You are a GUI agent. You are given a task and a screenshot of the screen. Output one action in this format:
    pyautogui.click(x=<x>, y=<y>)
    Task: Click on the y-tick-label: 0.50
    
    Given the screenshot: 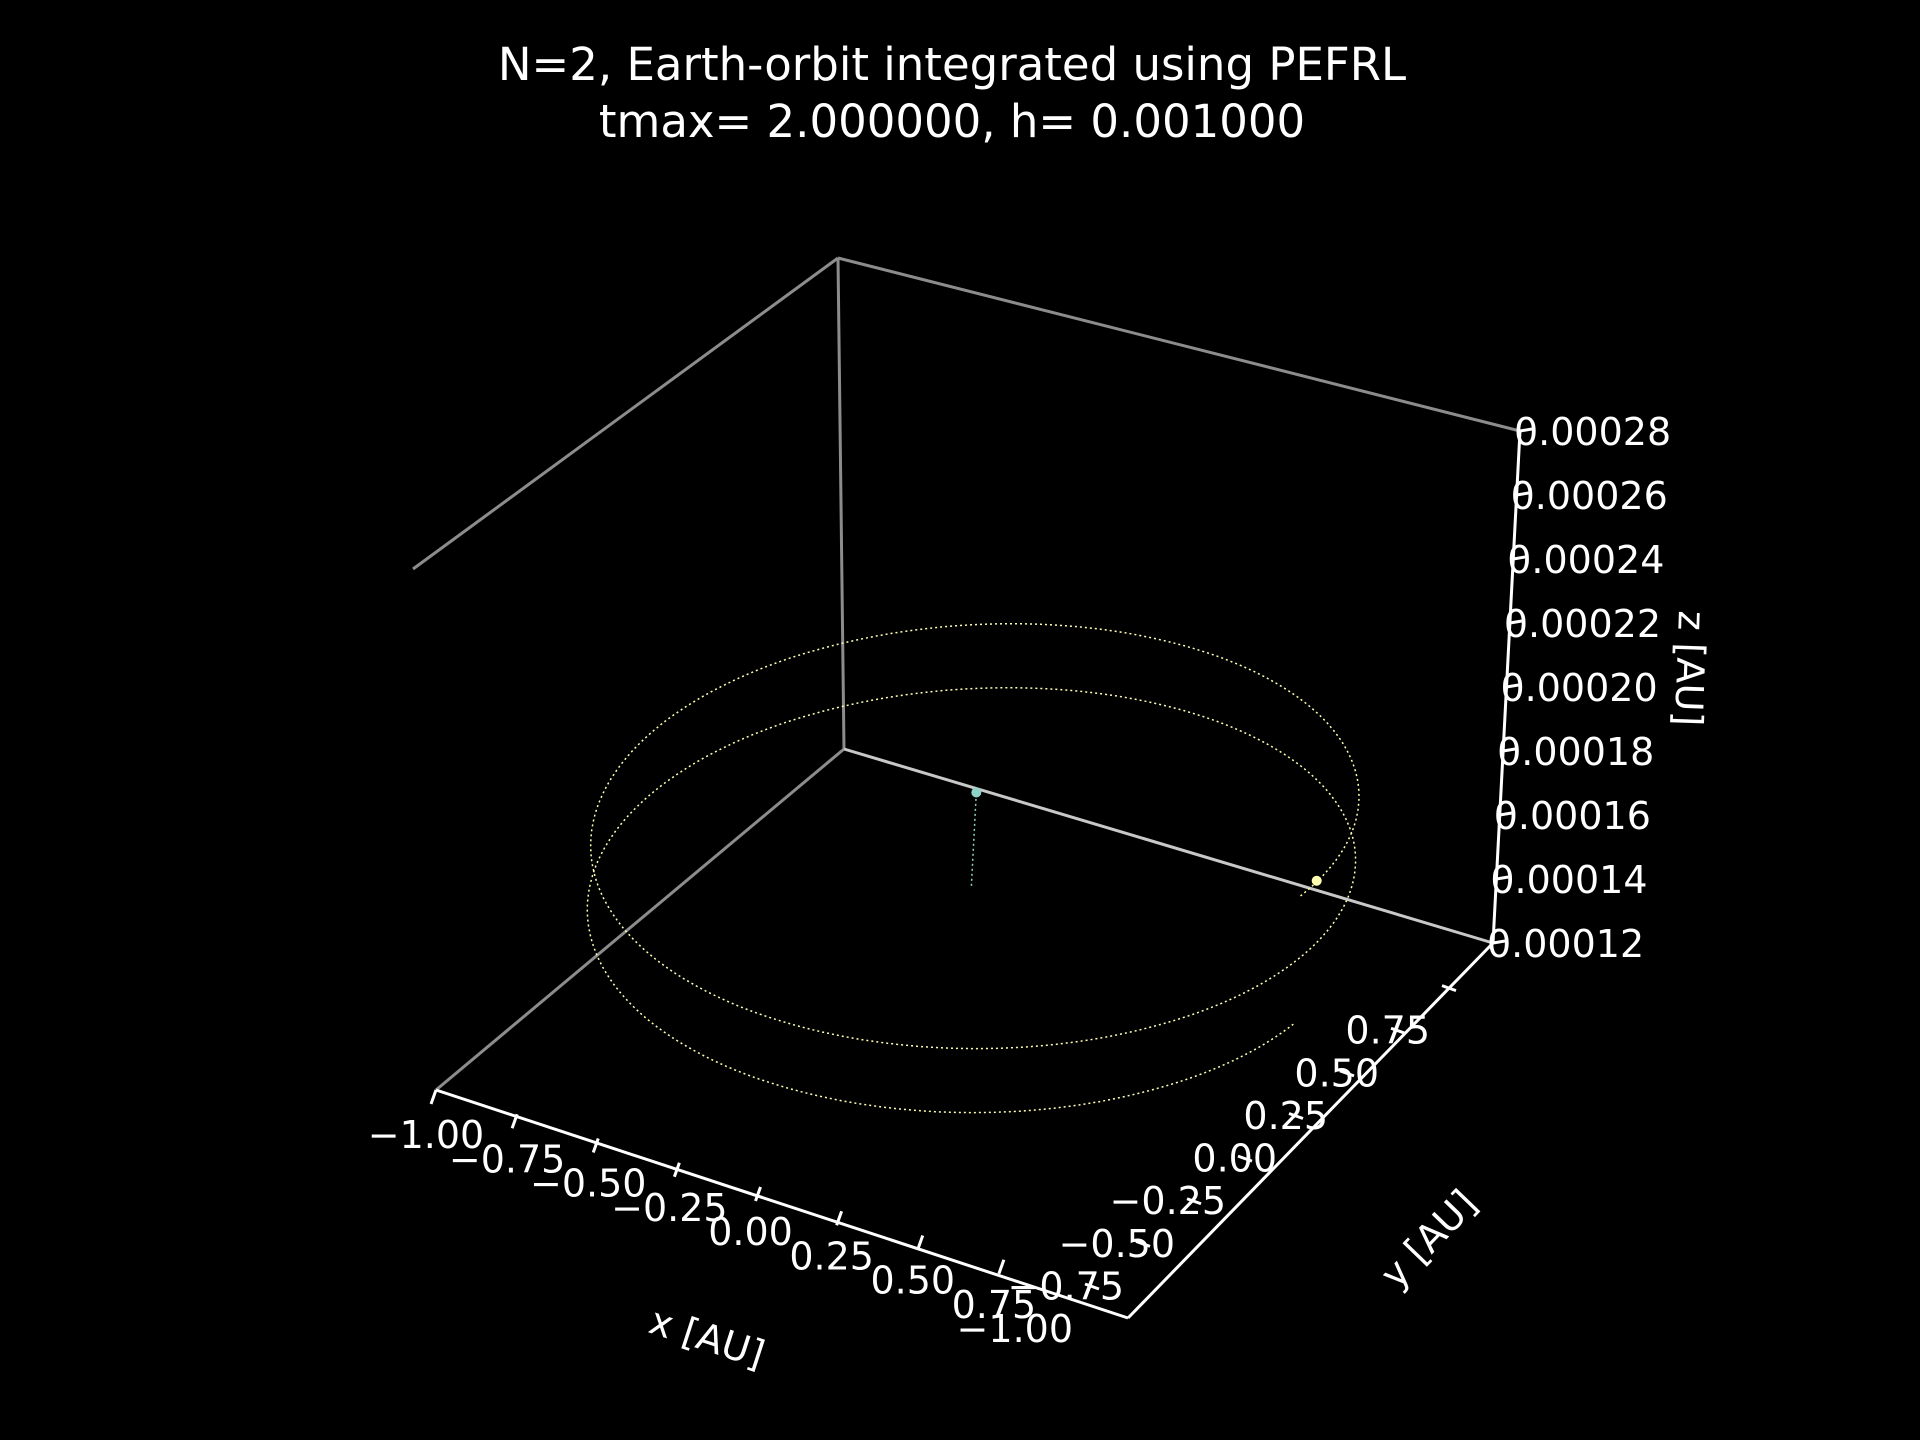 What is the action you would take?
    pyautogui.click(x=1336, y=1073)
    